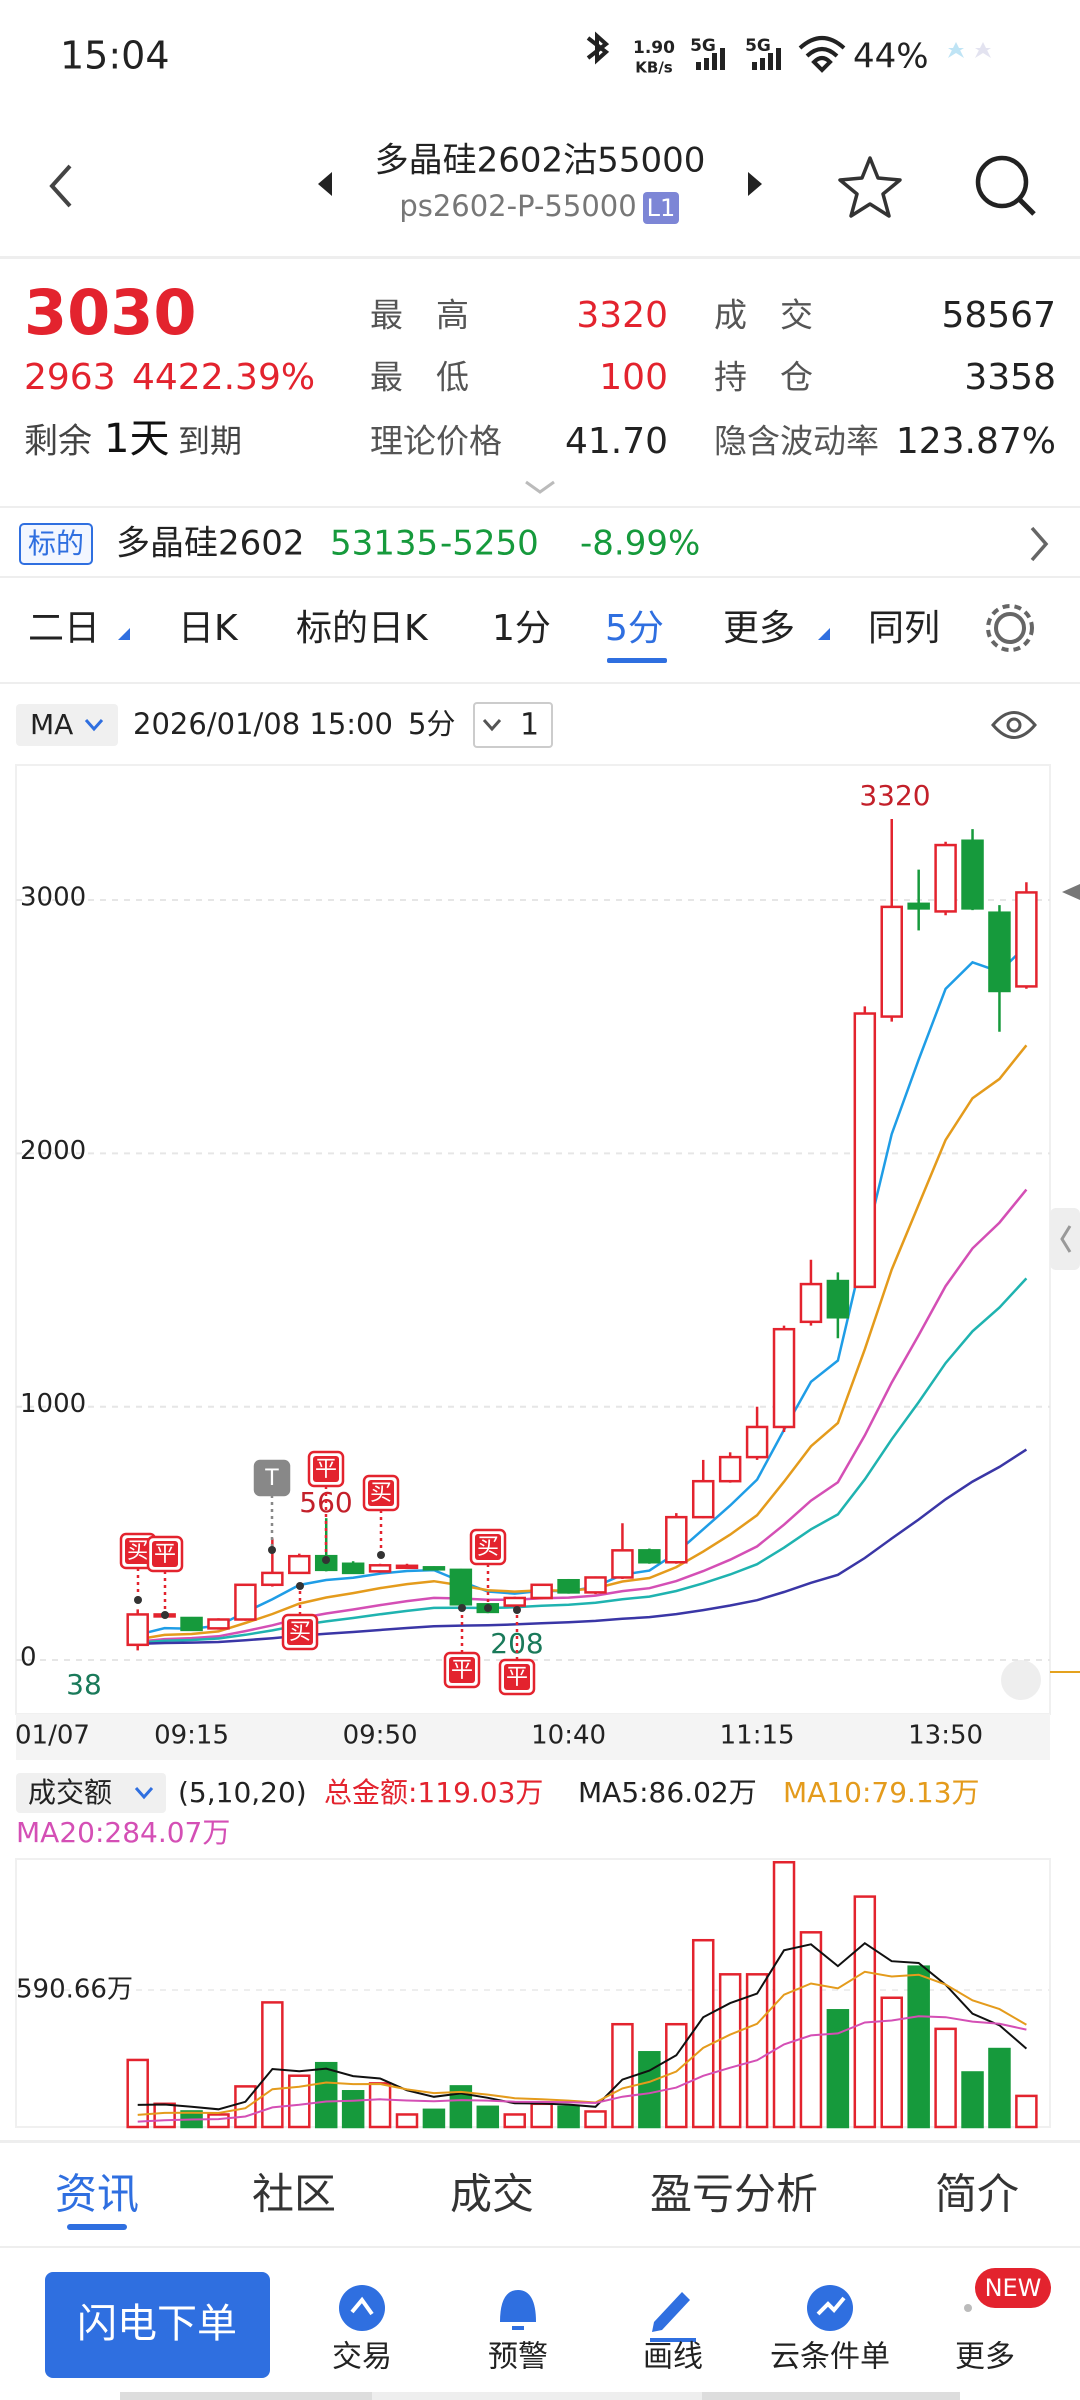 Image resolution: width=1080 pixels, height=2400 pixels. Describe the element at coordinates (436, 441) in the screenshot. I see `stat-label: 理论价格` at that location.